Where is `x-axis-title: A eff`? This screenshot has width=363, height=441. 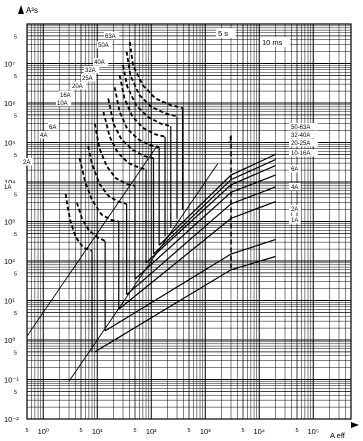
x-axis-title: A eff is located at coordinates (344, 431).